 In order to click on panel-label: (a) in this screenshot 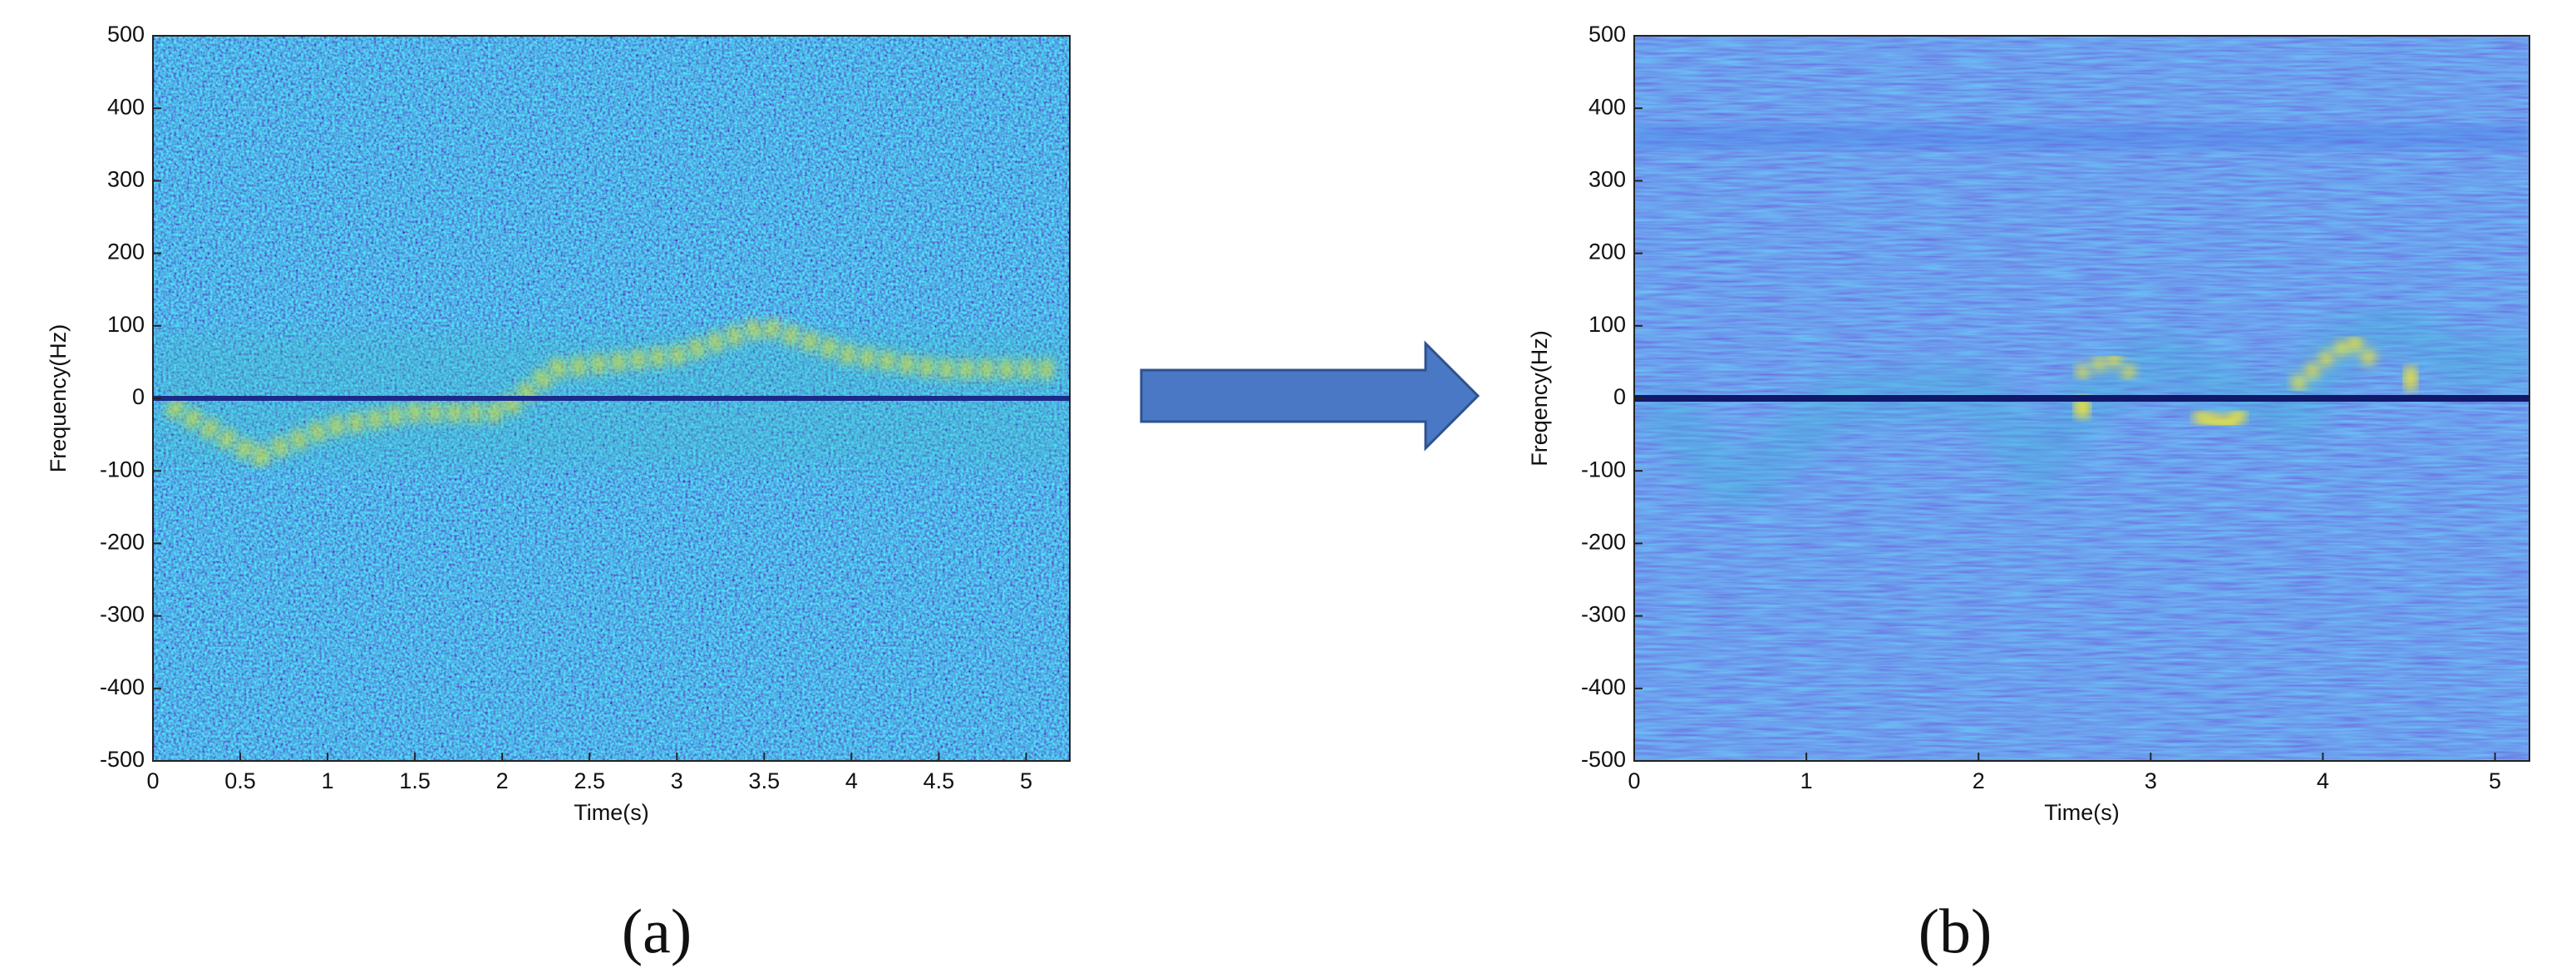, I will do `click(657, 931)`.